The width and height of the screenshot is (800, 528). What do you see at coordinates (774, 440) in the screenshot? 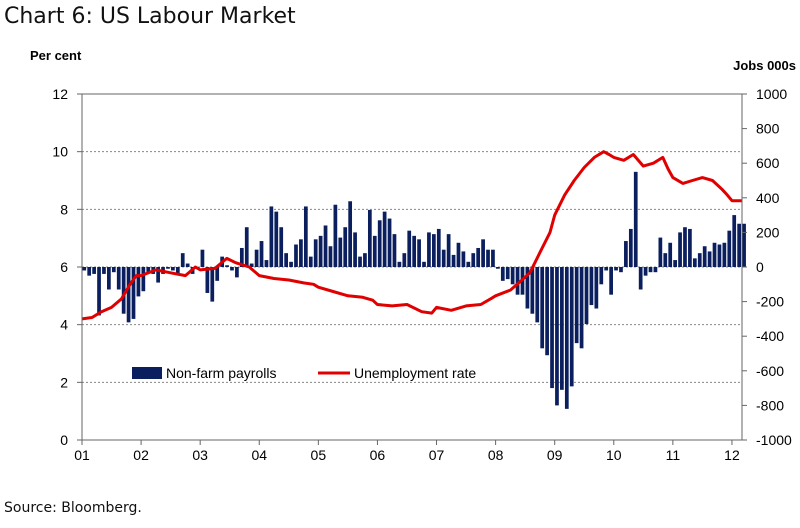
I see `right-tick-label: -1000` at bounding box center [774, 440].